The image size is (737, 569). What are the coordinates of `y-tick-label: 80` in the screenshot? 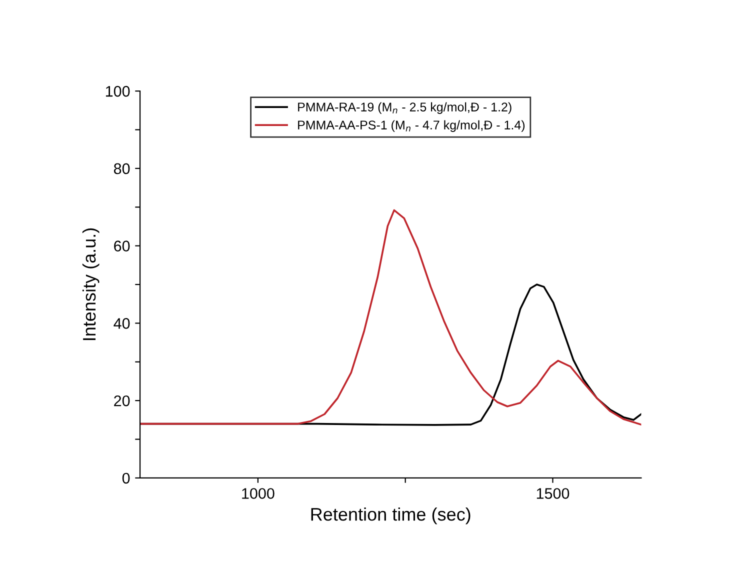 It's located at (122, 168).